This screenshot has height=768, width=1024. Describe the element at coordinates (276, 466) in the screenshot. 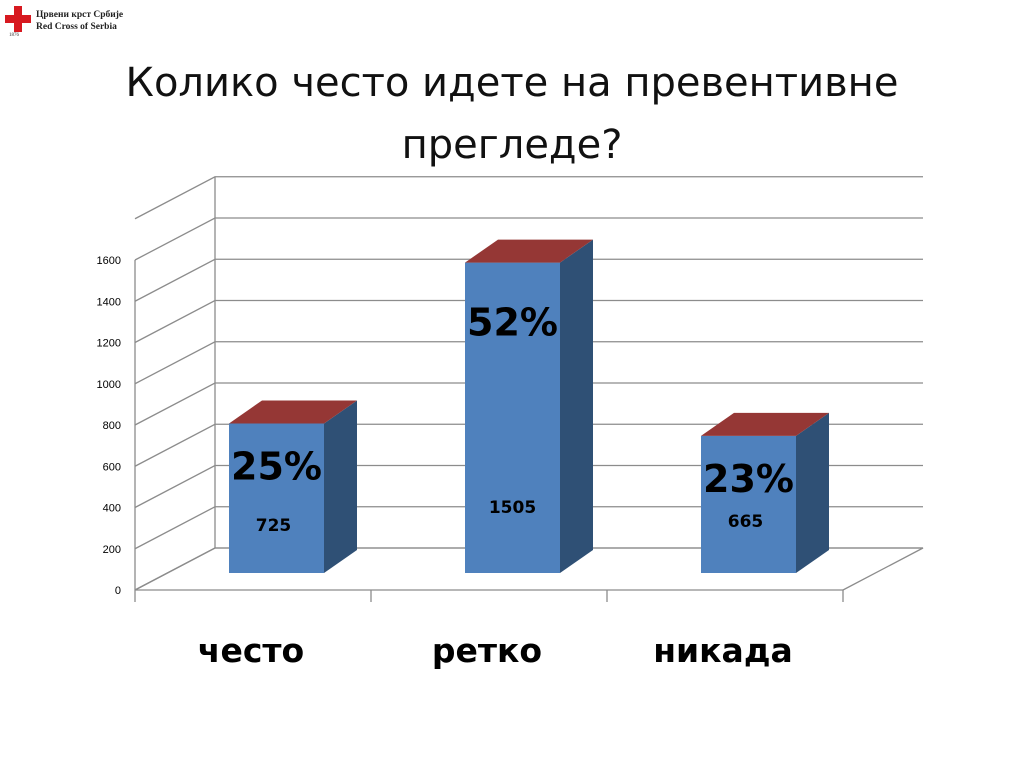

I see `percent-label: 25%` at that location.